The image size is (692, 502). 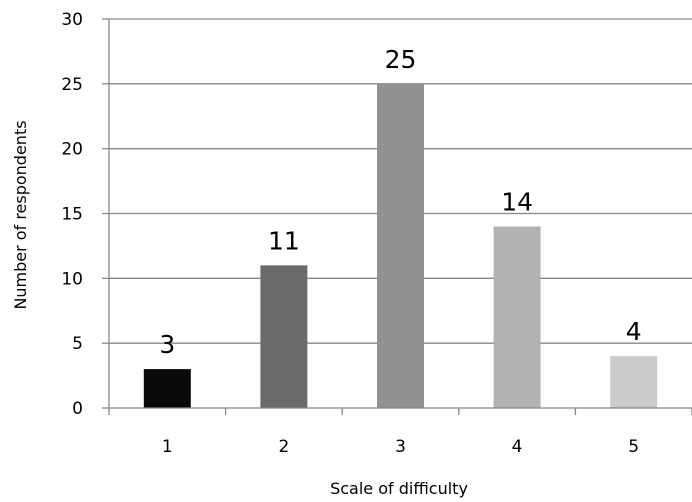 I want to click on y-tick-label: 30, so click(x=72, y=20).